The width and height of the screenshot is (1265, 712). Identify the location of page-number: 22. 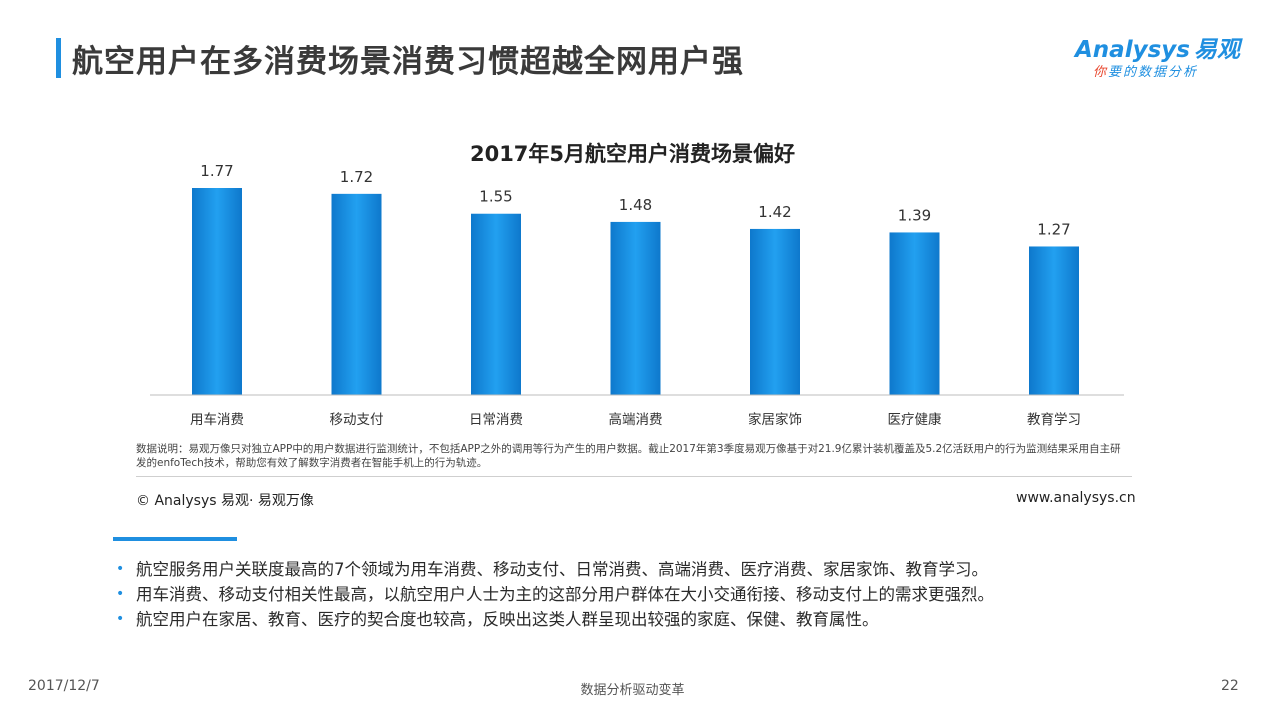
(1230, 686).